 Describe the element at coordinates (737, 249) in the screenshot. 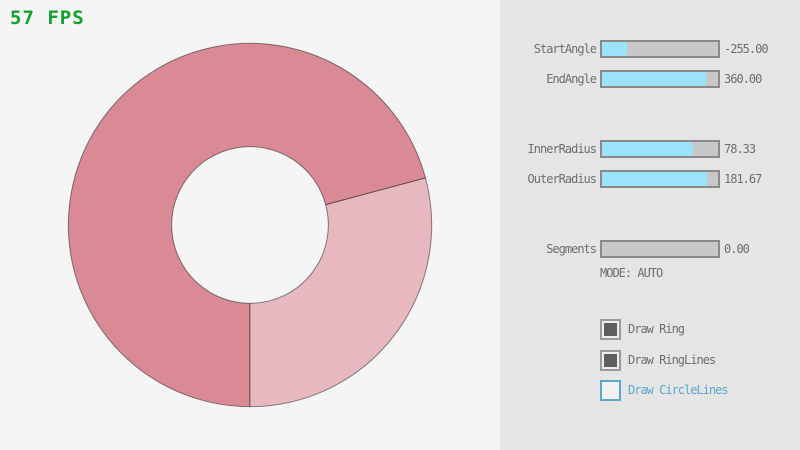

I see `slider-value: 0.00` at that location.